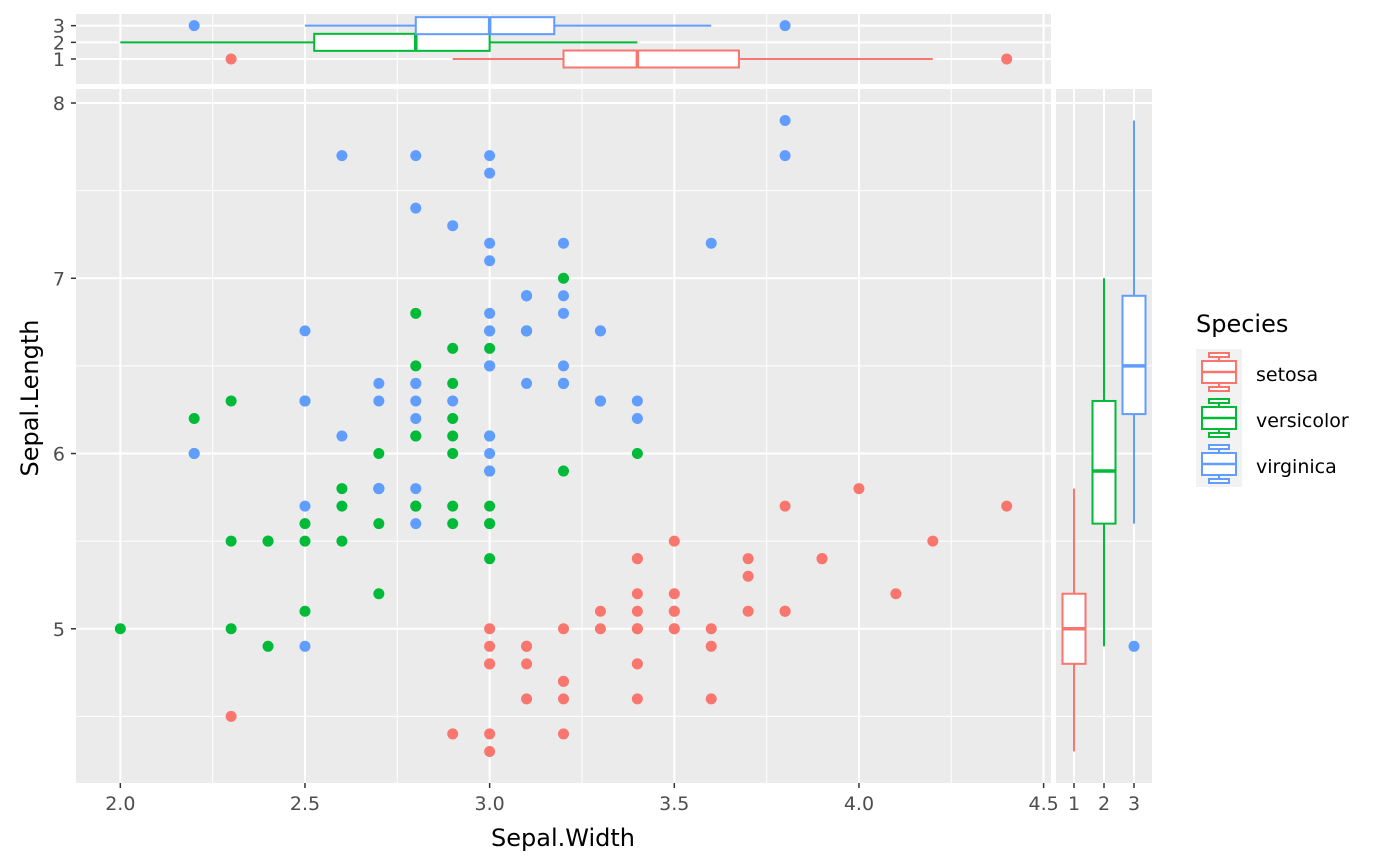 The height and width of the screenshot is (866, 1400). Describe the element at coordinates (859, 804) in the screenshot. I see `x-tick-label: 4.0` at that location.